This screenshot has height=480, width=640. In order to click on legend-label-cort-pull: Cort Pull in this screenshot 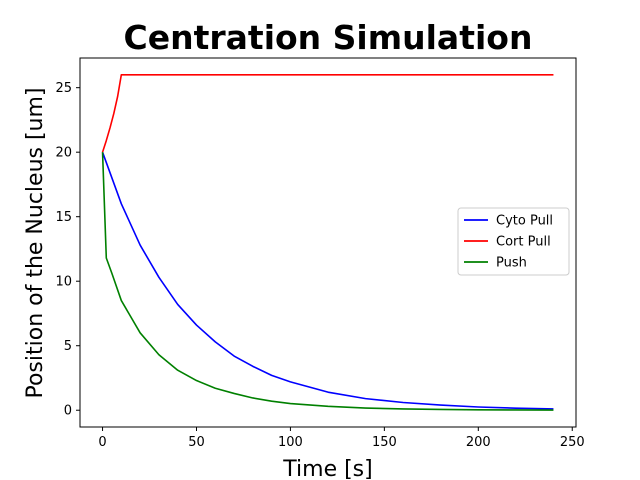, I will do `click(523, 242)`.